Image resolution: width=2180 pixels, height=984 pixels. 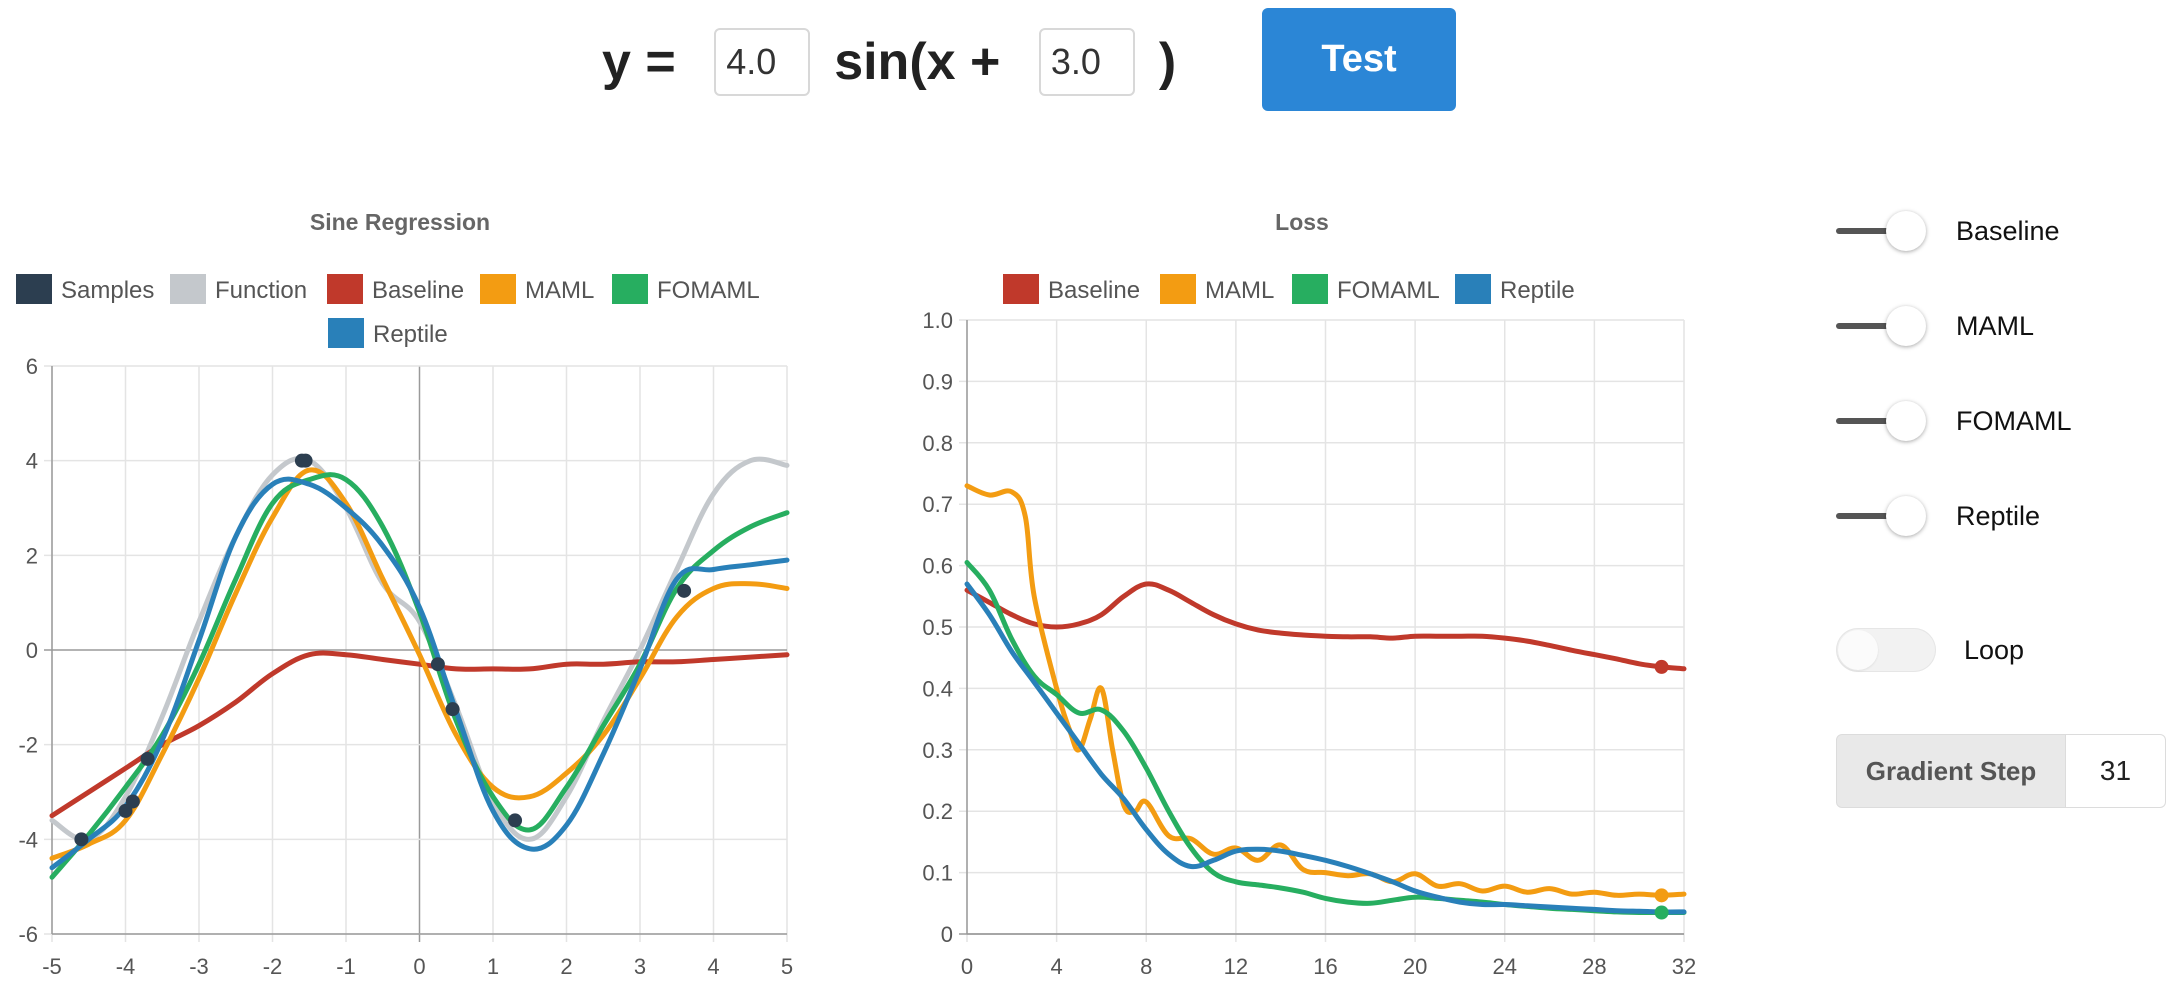 What do you see at coordinates (28, 745) in the screenshot?
I see `y-tick-label: -2` at bounding box center [28, 745].